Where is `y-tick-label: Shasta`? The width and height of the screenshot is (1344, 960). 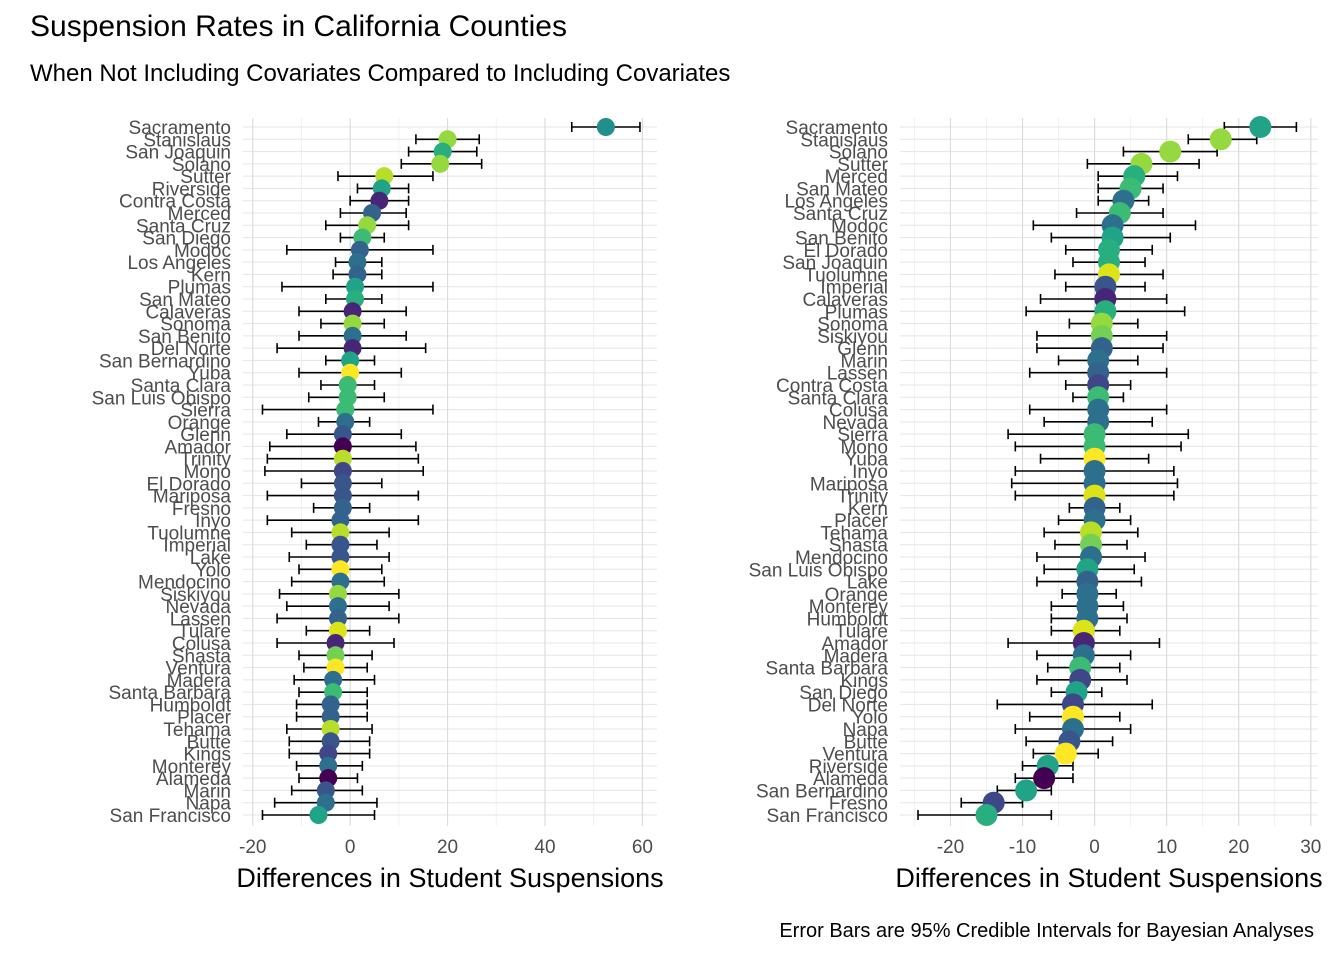 y-tick-label: Shasta is located at coordinates (202, 656).